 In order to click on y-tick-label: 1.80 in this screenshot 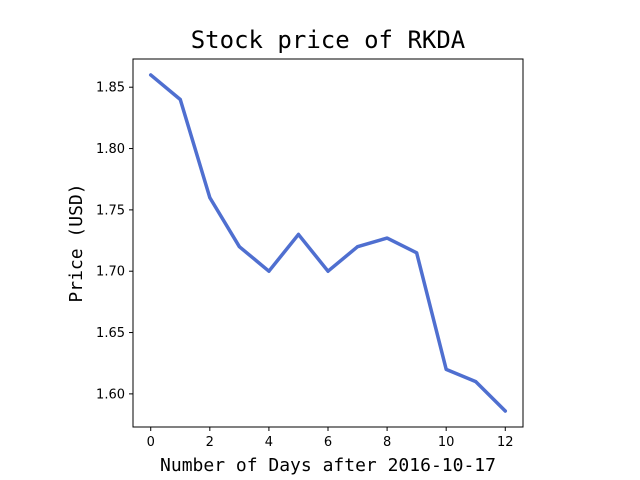, I will do `click(110, 149)`.